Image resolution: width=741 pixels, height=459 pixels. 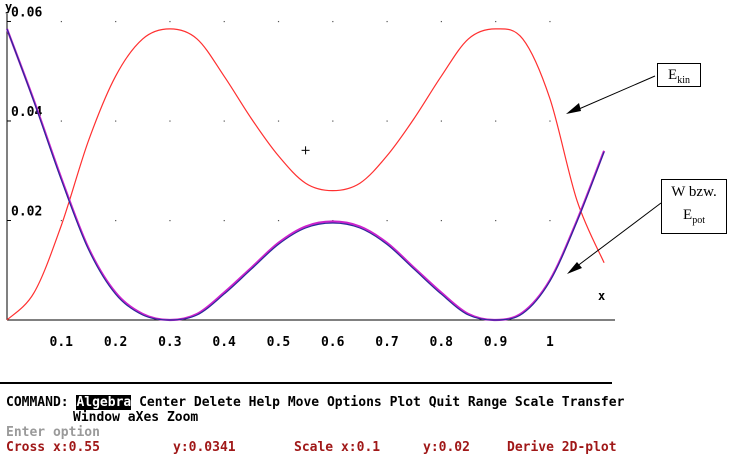 What do you see at coordinates (143, 417) in the screenshot?
I see `menu-item-axes: aXes` at bounding box center [143, 417].